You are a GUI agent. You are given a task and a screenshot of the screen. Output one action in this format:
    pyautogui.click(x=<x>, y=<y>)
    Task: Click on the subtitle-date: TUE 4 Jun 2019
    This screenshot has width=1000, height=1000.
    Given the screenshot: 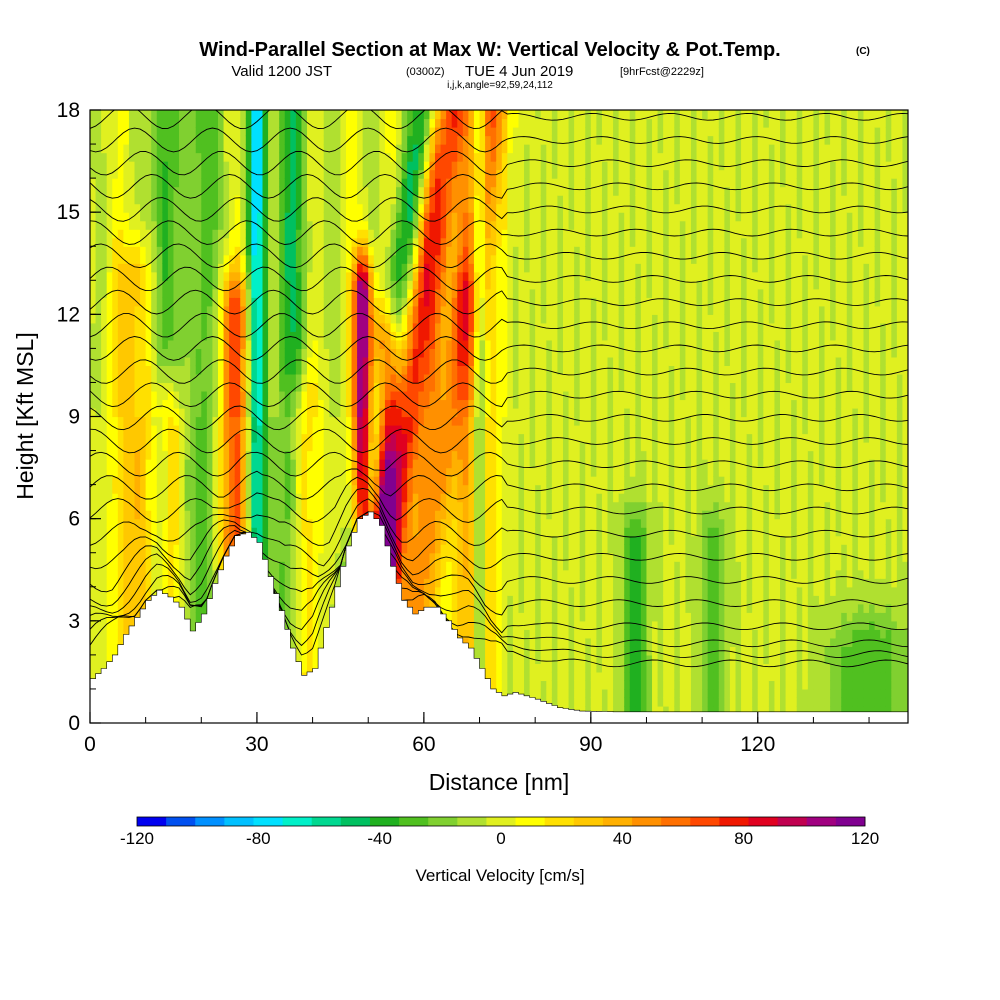 What is the action you would take?
    pyautogui.click(x=519, y=71)
    